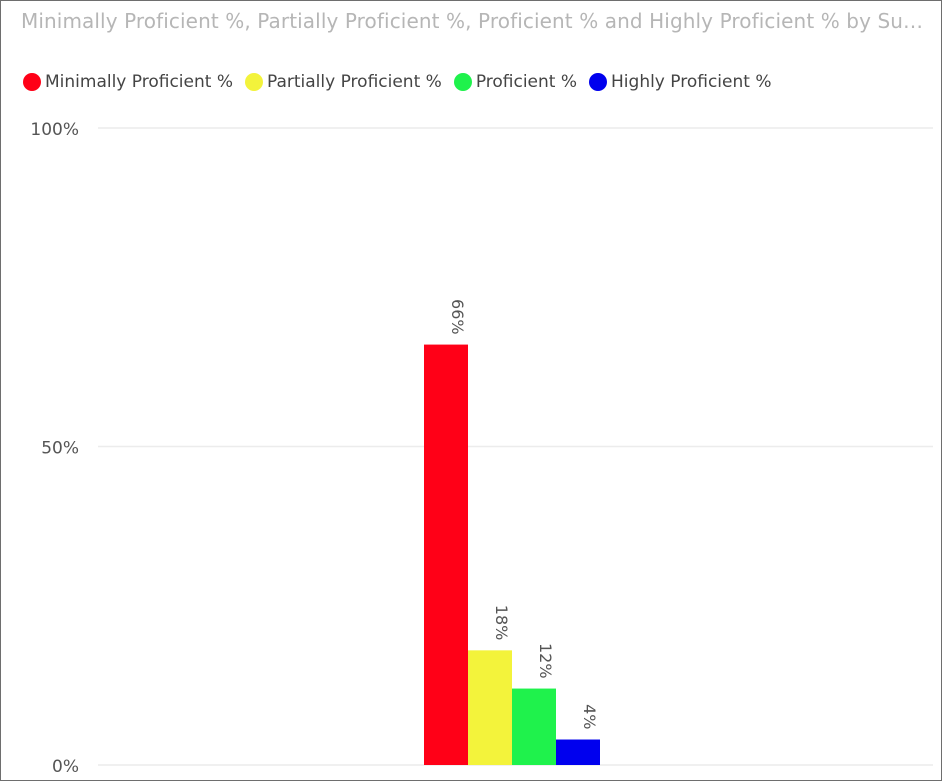 The height and width of the screenshot is (781, 942). What do you see at coordinates (545, 661) in the screenshot?
I see `data-label: 12%` at bounding box center [545, 661].